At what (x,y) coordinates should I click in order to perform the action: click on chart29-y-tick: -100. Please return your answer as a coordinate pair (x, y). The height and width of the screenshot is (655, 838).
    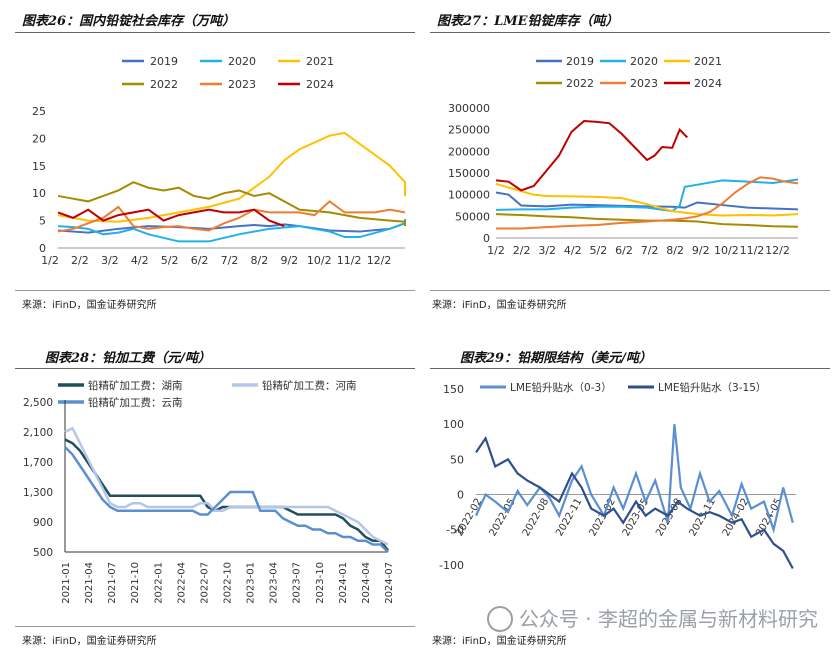
    Looking at the image, I should click on (451, 565).